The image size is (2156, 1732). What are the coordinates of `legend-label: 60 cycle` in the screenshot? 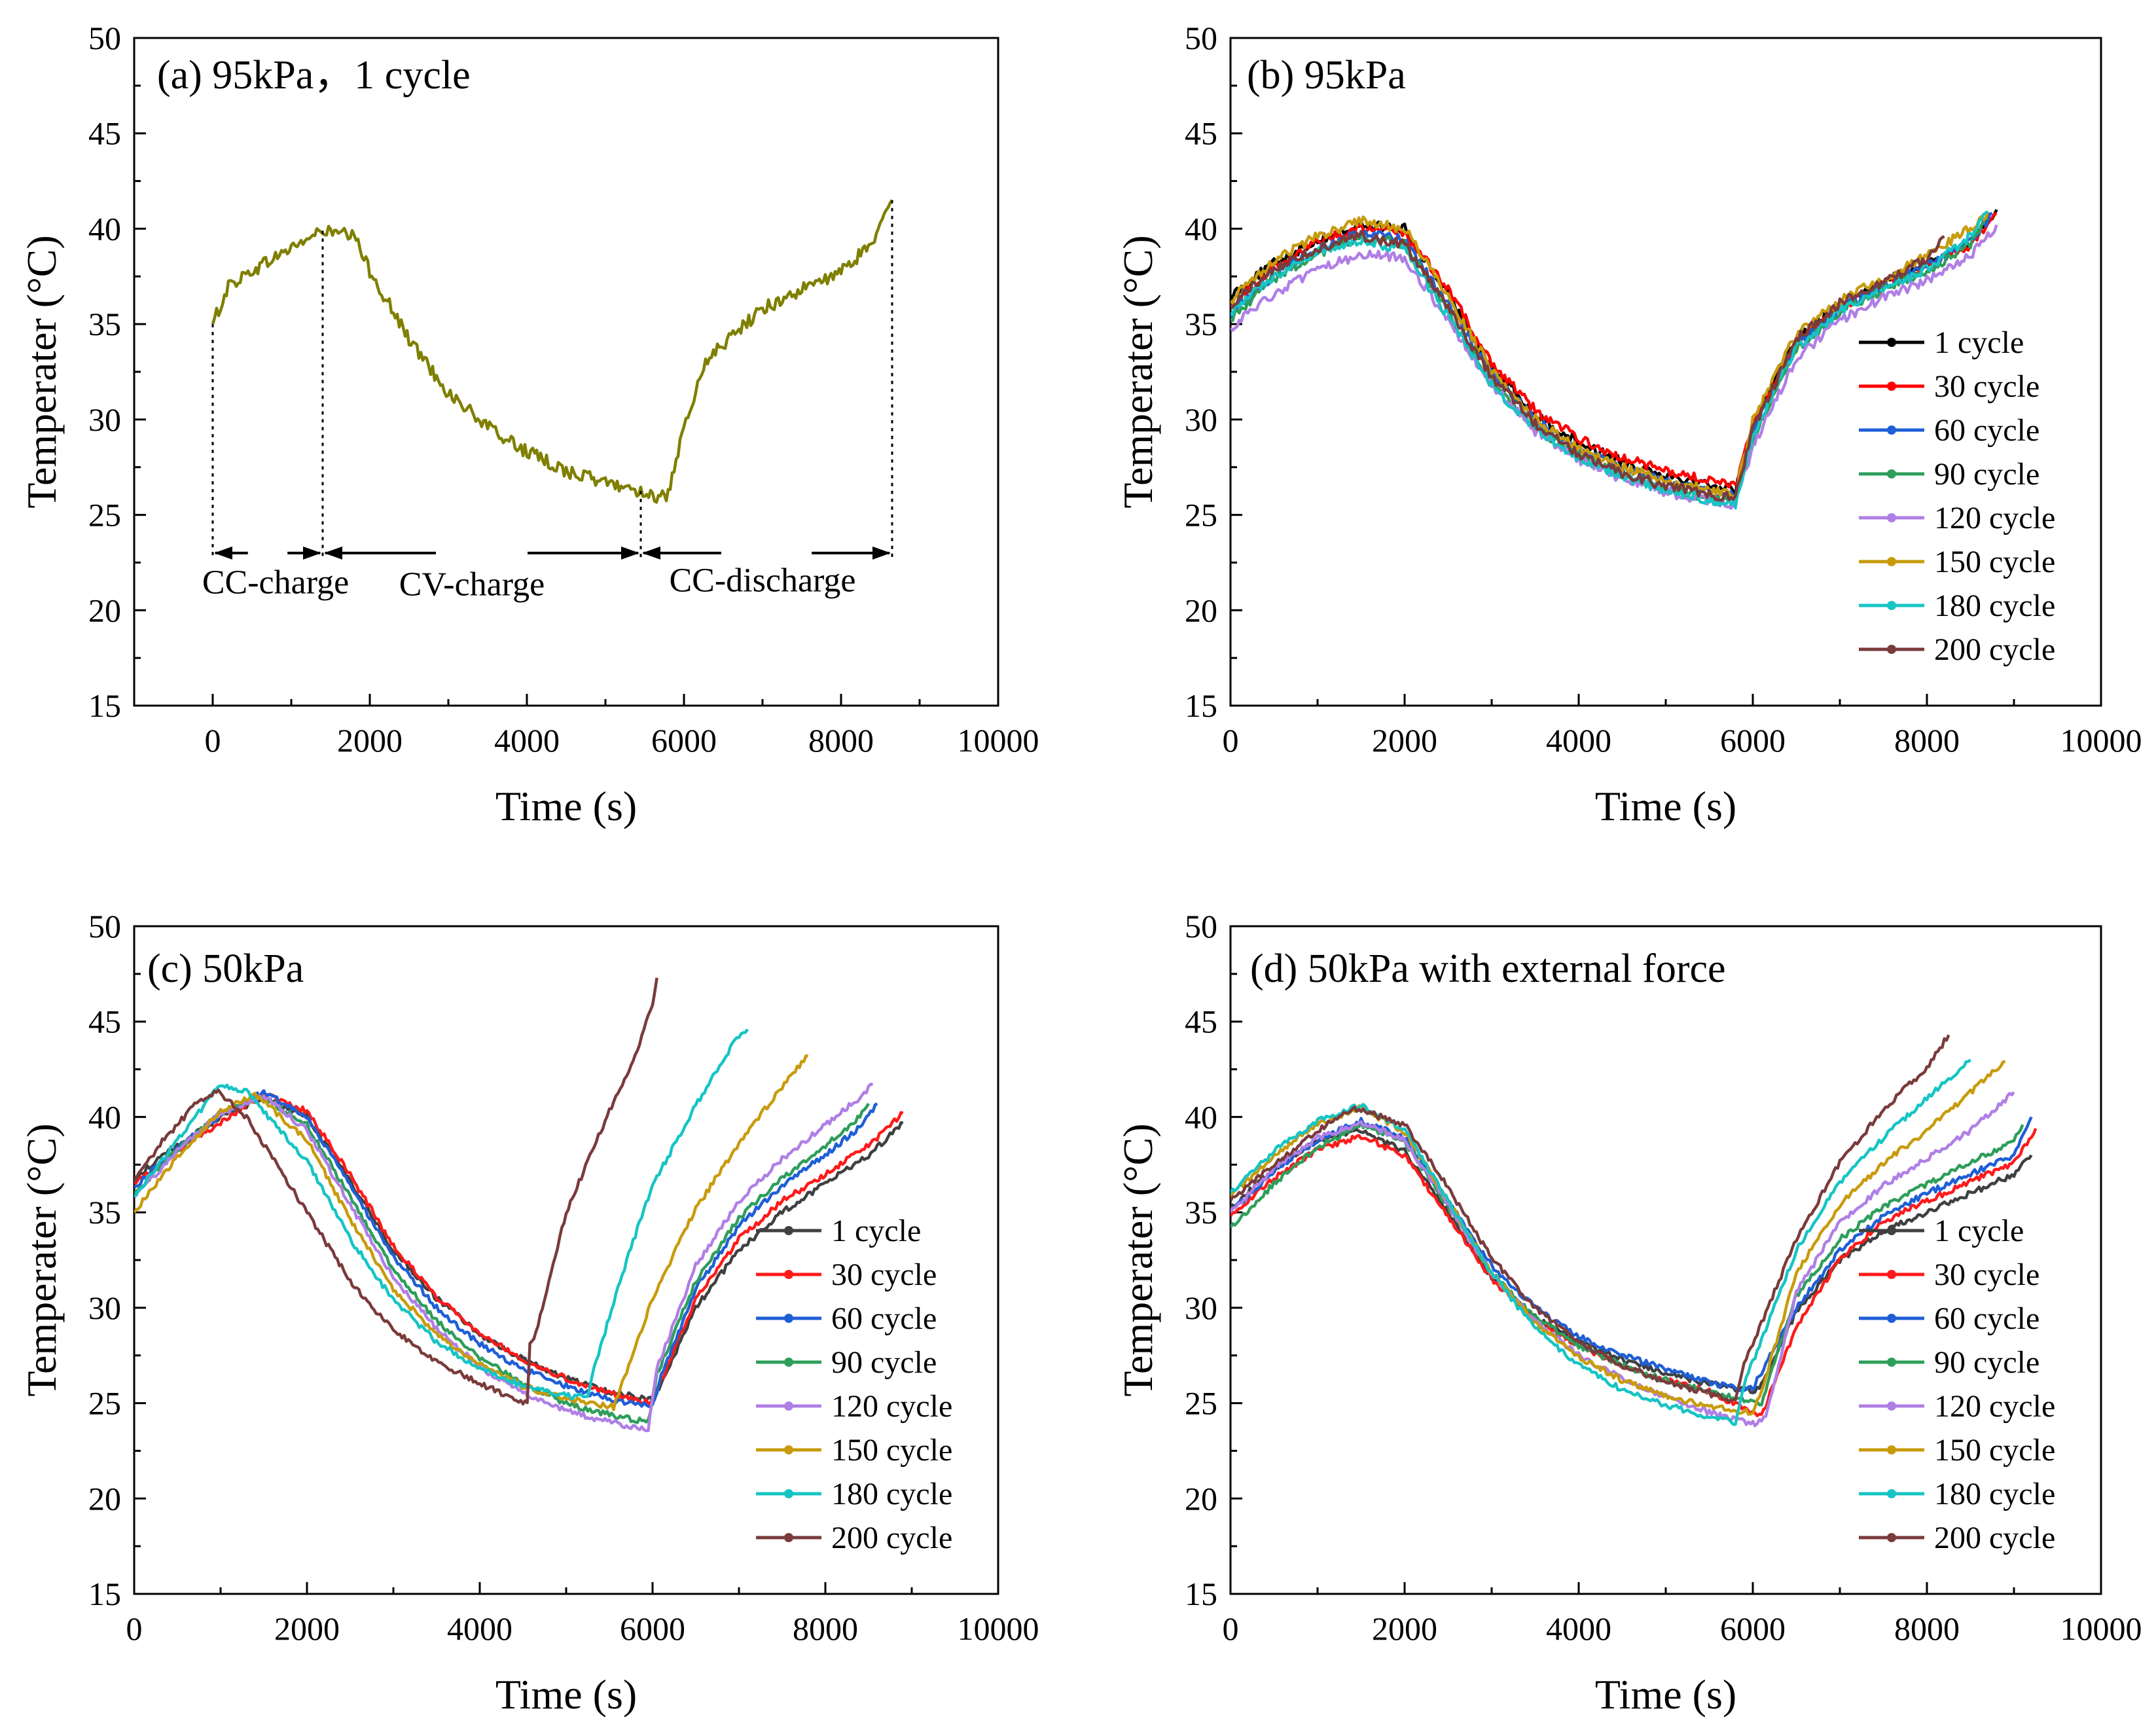 It's located at (1986, 430).